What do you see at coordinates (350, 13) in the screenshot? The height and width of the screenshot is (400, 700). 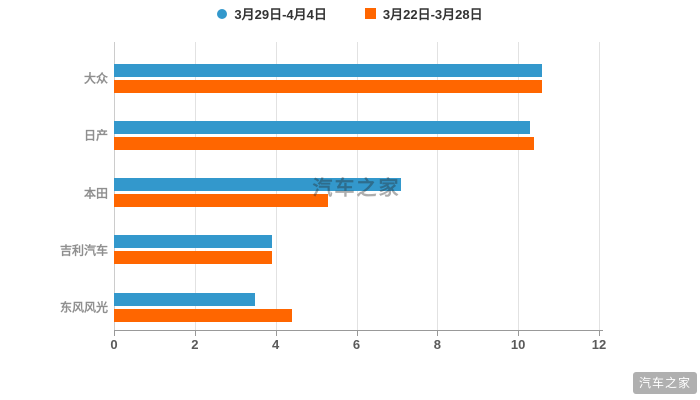 I see `chart-legend: 3月29日-4月4日 3月22日-3月28日` at bounding box center [350, 13].